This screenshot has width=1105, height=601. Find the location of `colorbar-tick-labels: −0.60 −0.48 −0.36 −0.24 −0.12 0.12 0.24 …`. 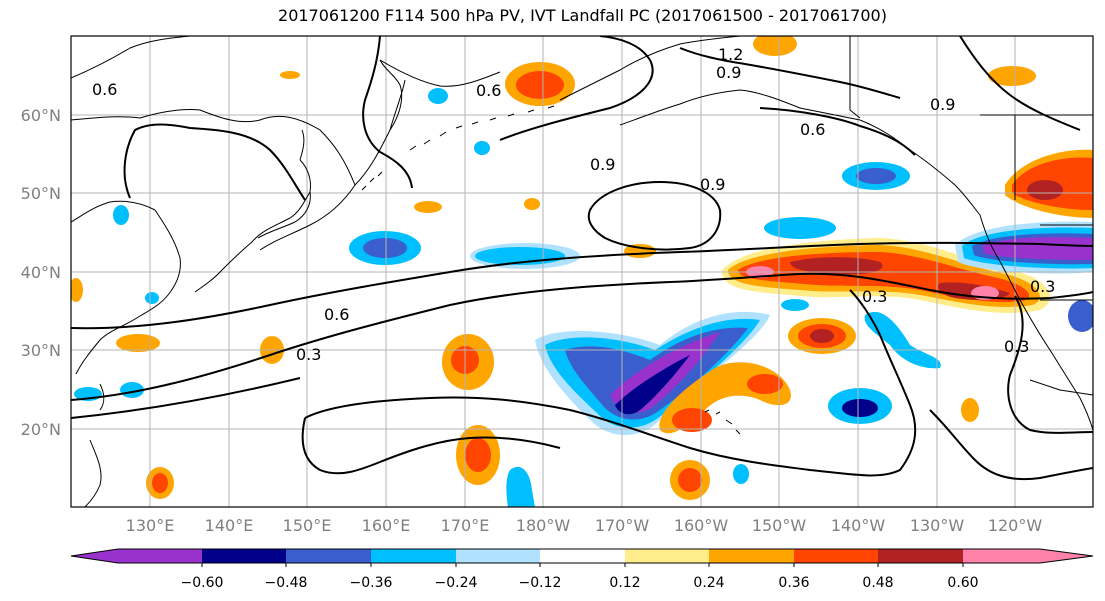

colorbar-tick-labels: −0.60 −0.48 −0.36 −0.24 −0.12 0.12 0.24 … is located at coordinates (580, 583).